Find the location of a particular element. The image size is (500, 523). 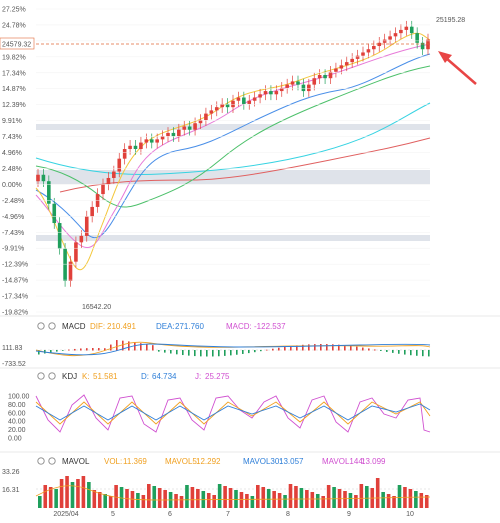

svg-text: 24579.32 is located at coordinates (16, 45).